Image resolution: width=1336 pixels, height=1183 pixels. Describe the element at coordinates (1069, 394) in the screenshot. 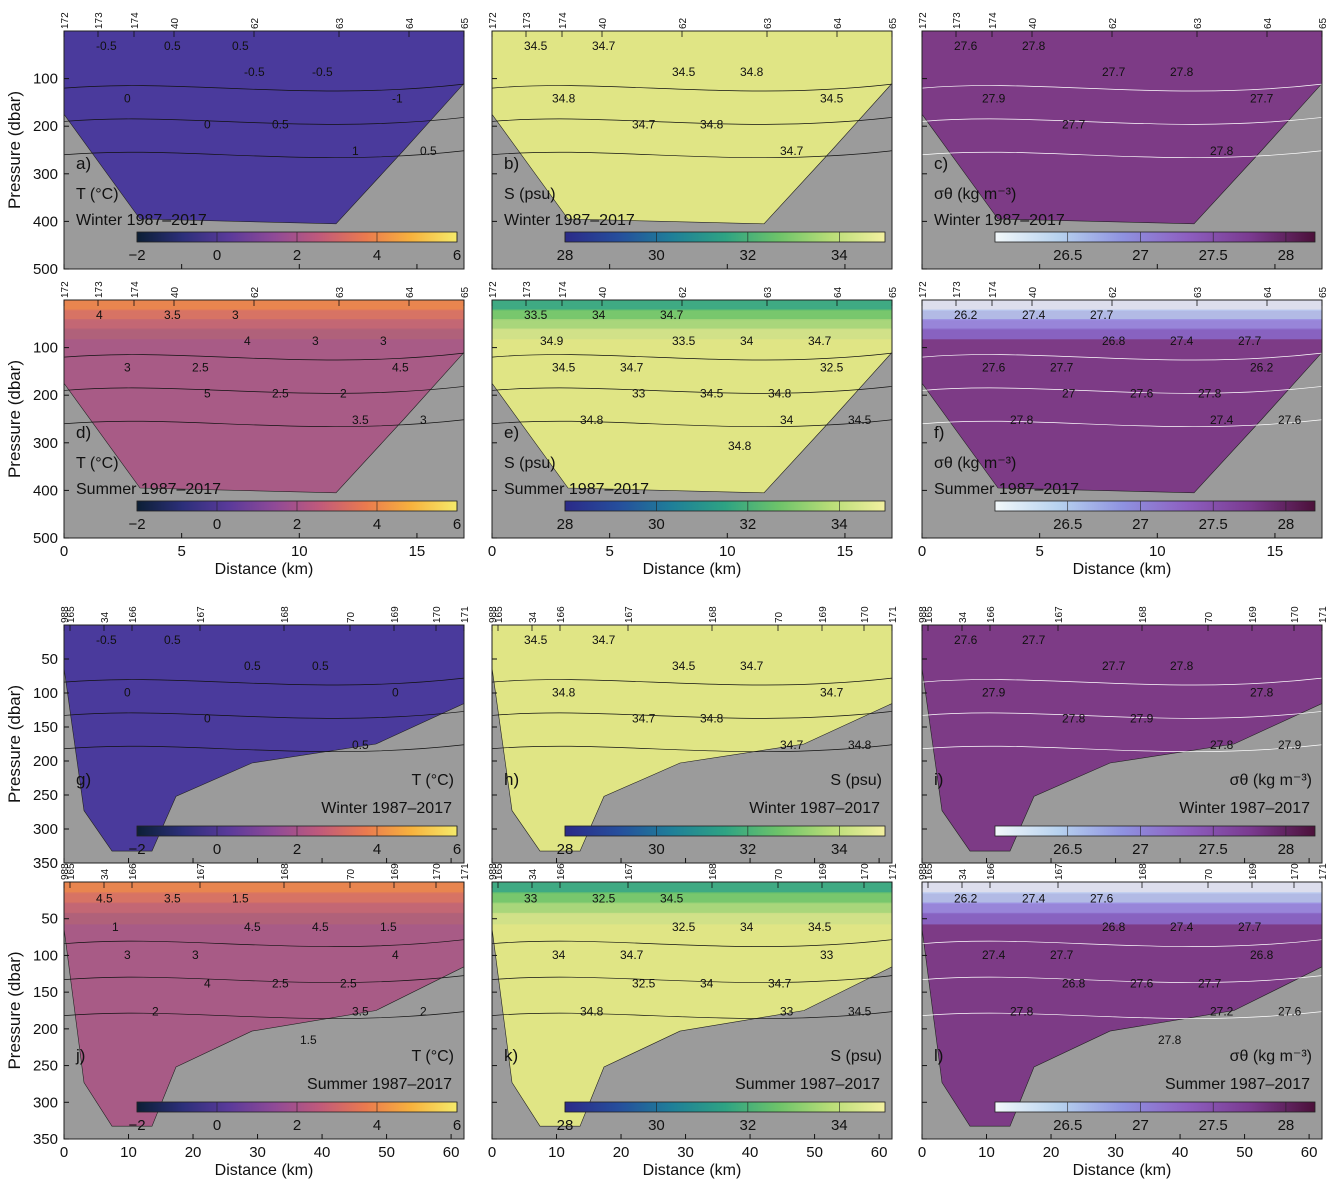

I see `contour-label: 27` at that location.